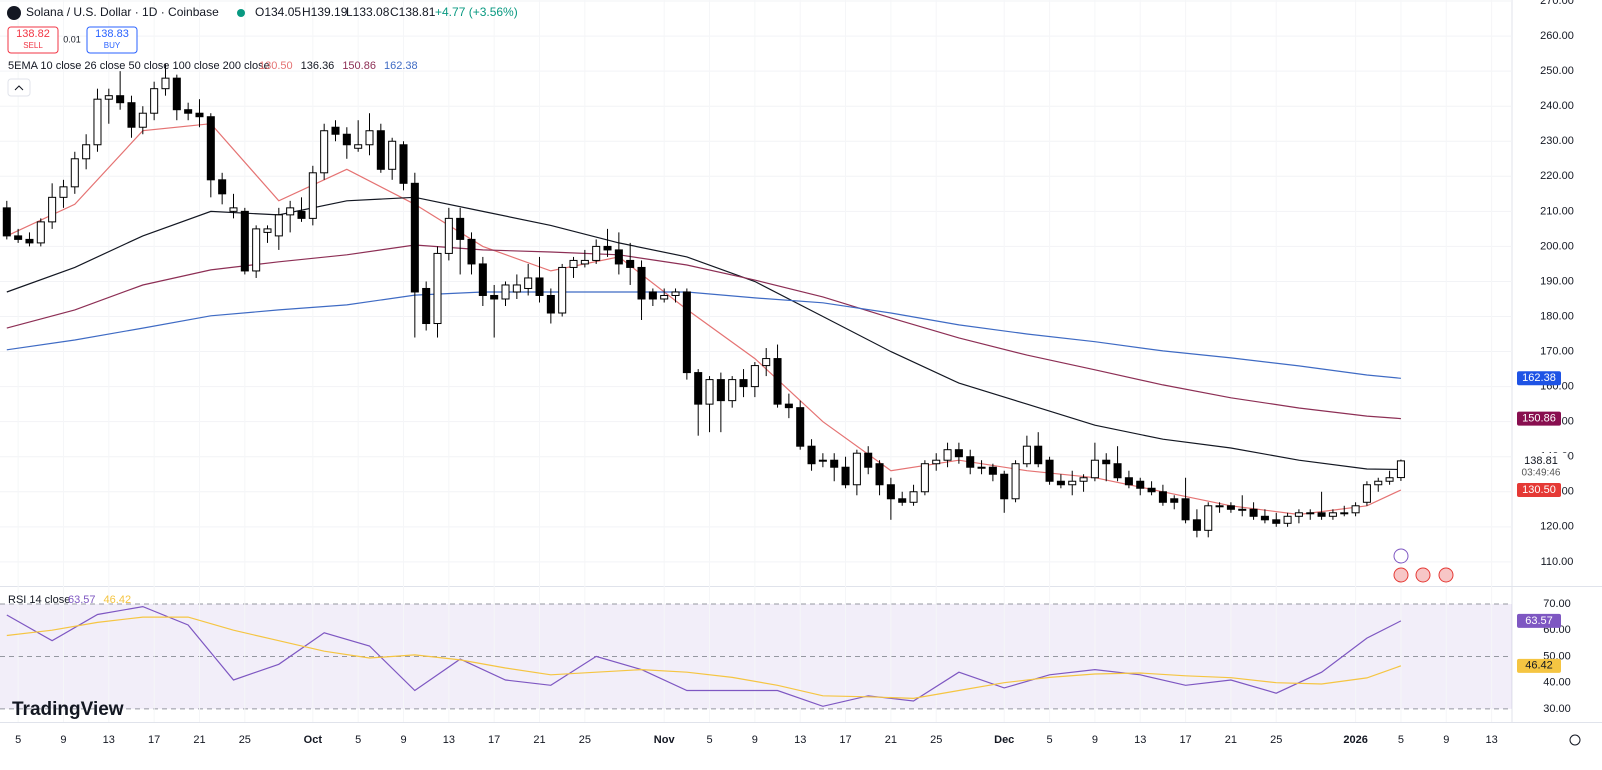 The image size is (1602, 770). Describe the element at coordinates (278, 12) in the screenshot. I see `open: O134.05` at that location.